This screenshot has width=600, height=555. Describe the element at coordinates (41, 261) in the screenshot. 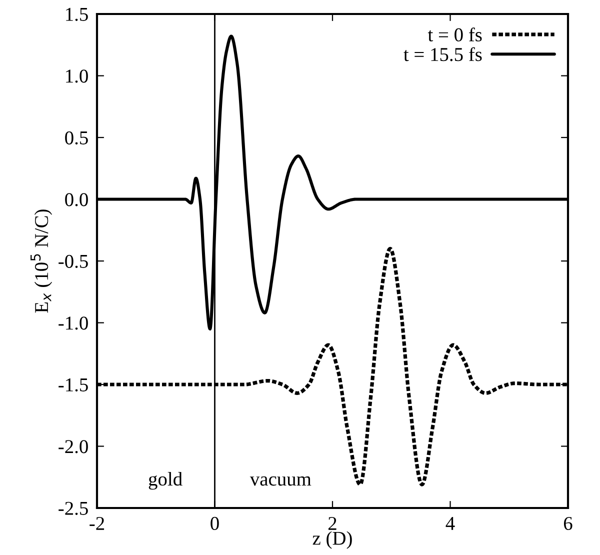

I see `y-axis-title: E$_{x}$ (10$^{5}$ N/C)` at that location.